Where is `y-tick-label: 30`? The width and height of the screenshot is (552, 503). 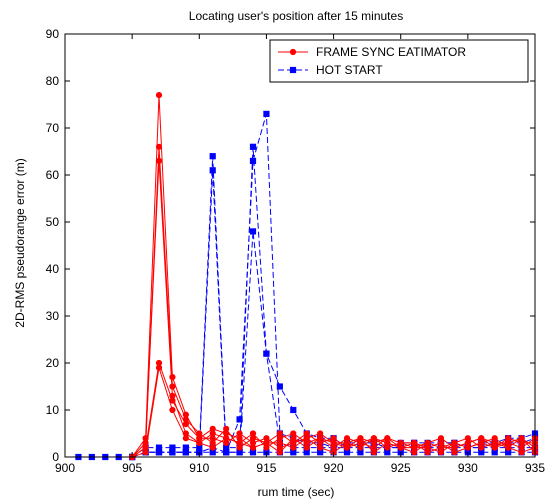
y-tick-label: 30 is located at coordinates (53, 316).